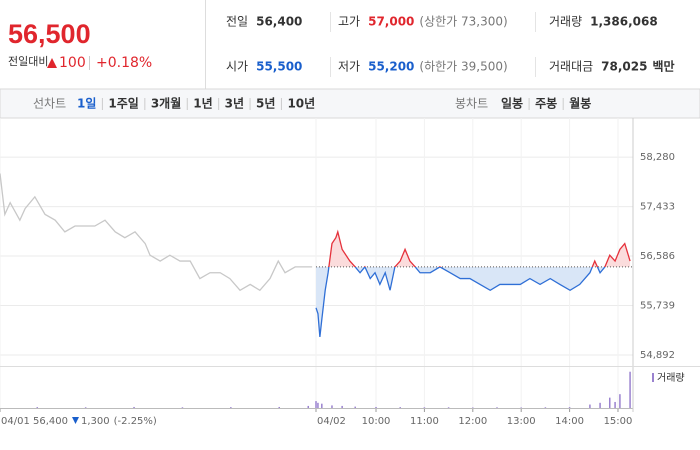  What do you see at coordinates (657, 305) in the screenshot?
I see `y-tick-label: 55,739` at bounding box center [657, 305].